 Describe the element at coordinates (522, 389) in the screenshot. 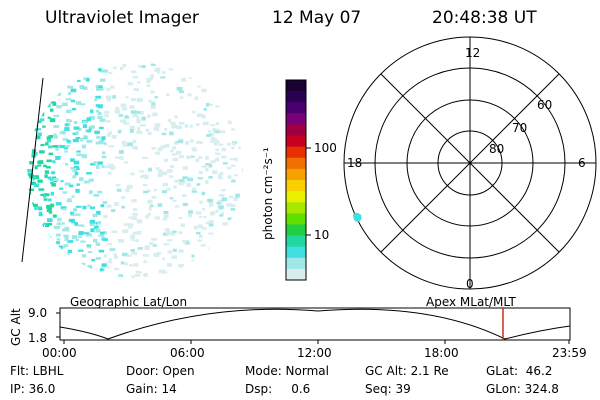

I see `status-glon: GLon: 324.8` at that location.